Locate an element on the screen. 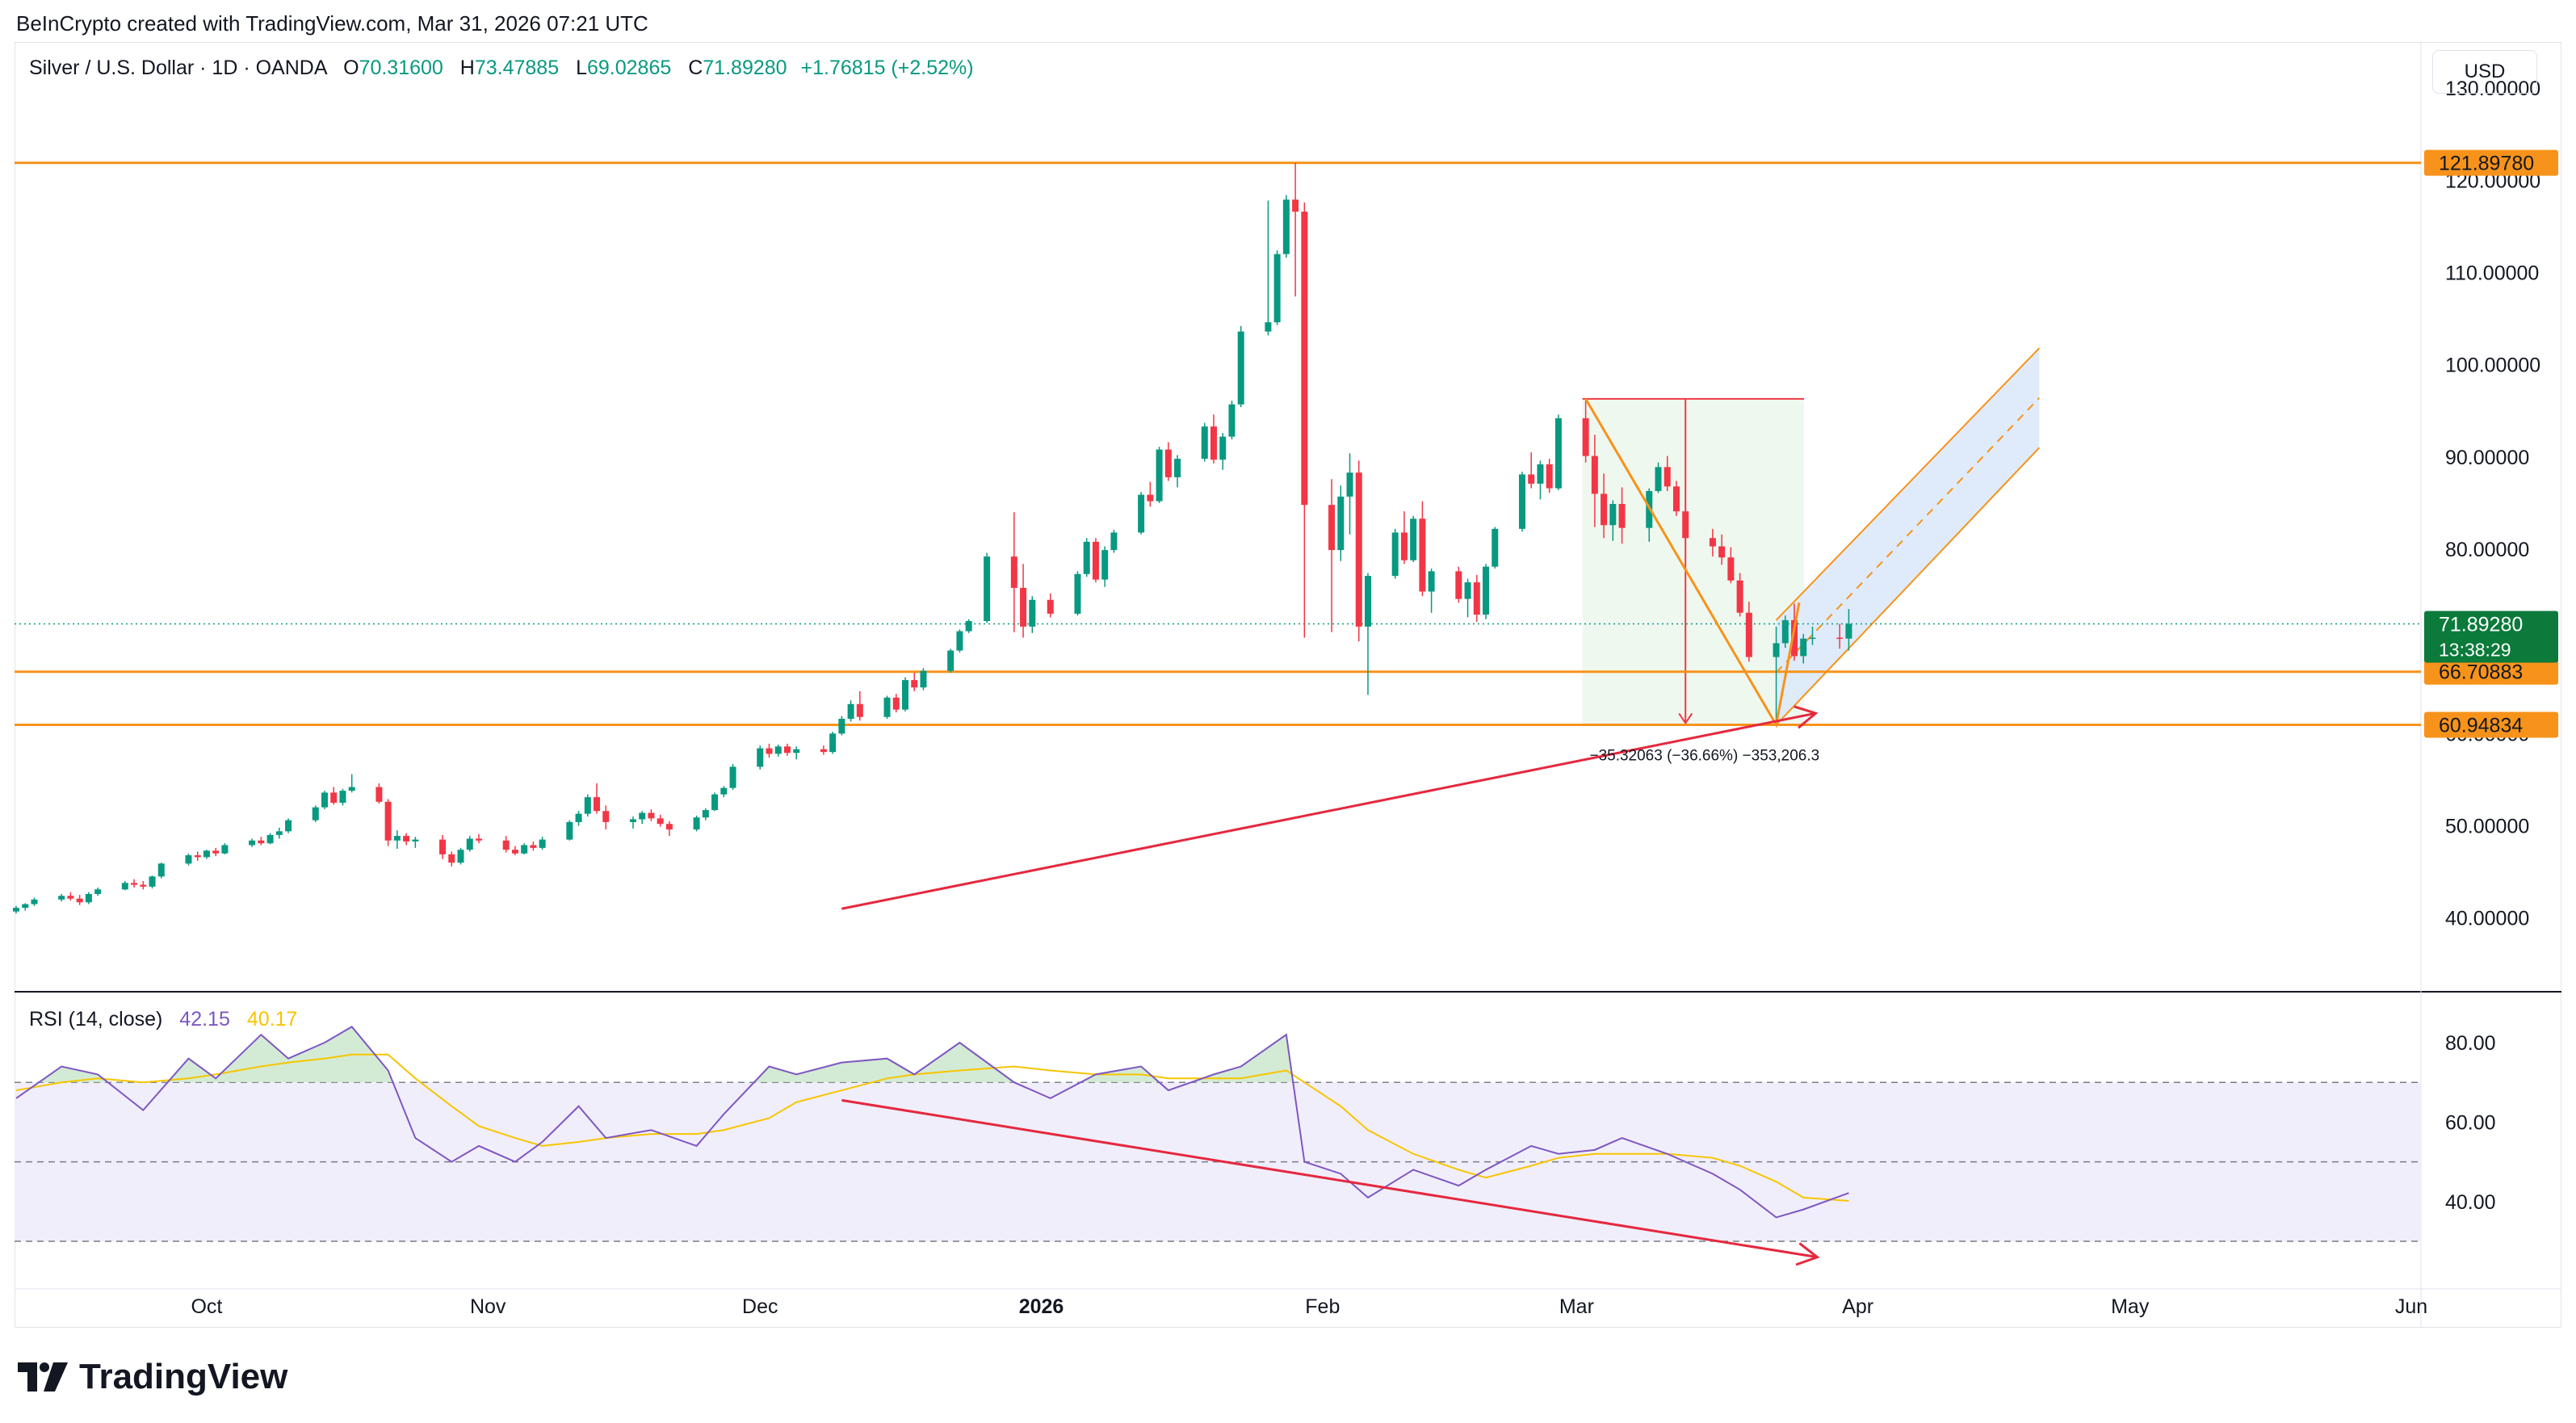 This screenshot has width=2576, height=1423. level-price-text-2: 60.94834 is located at coordinates (2481, 725).